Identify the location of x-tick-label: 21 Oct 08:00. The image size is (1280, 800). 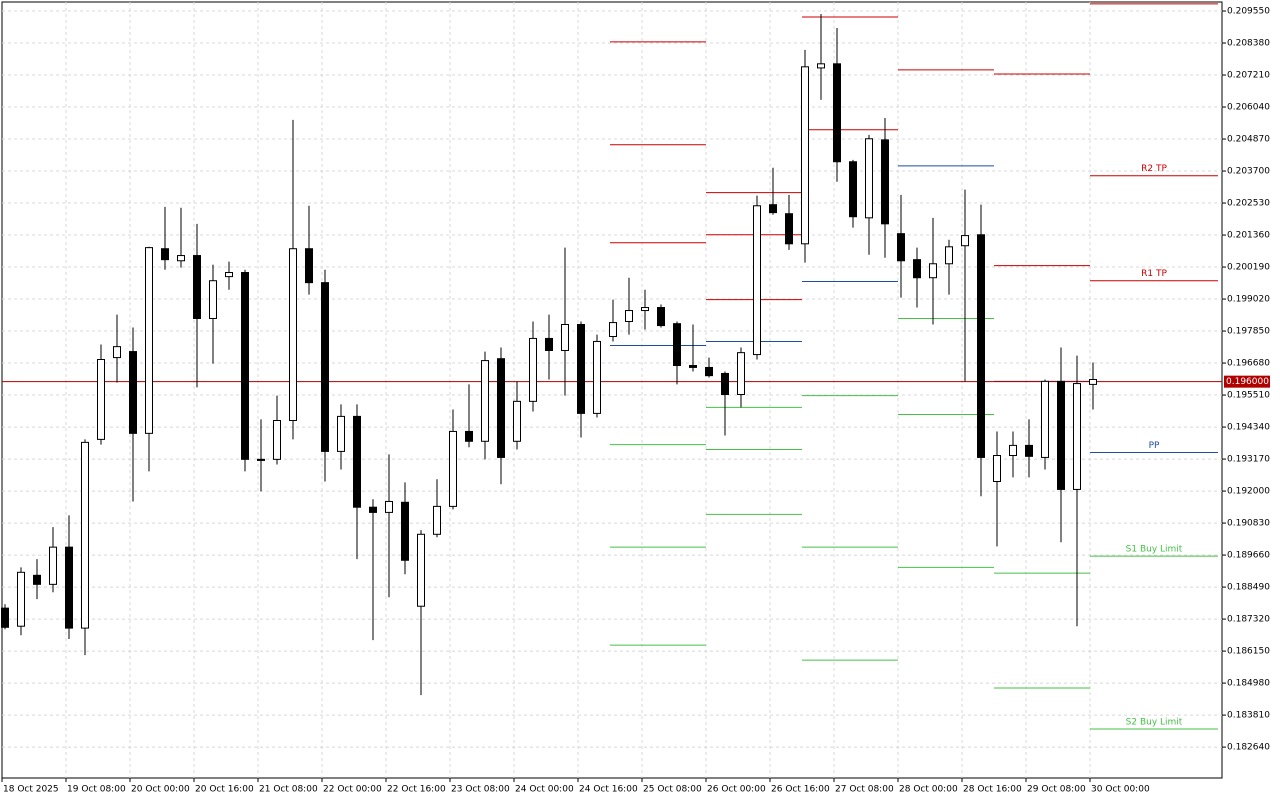
(288, 790).